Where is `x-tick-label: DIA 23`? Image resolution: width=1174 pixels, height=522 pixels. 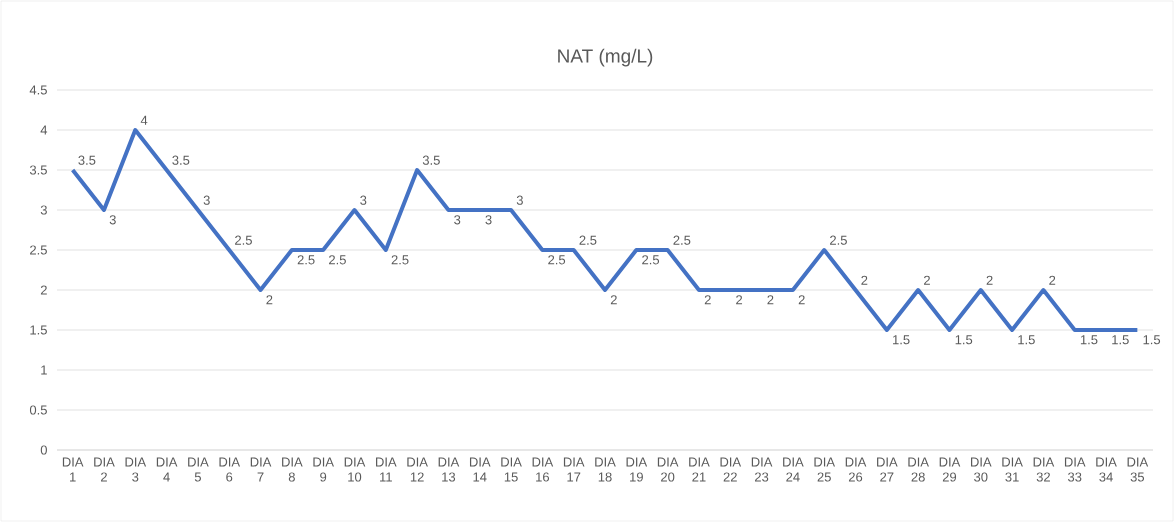 x-tick-label: DIA 23 is located at coordinates (762, 469).